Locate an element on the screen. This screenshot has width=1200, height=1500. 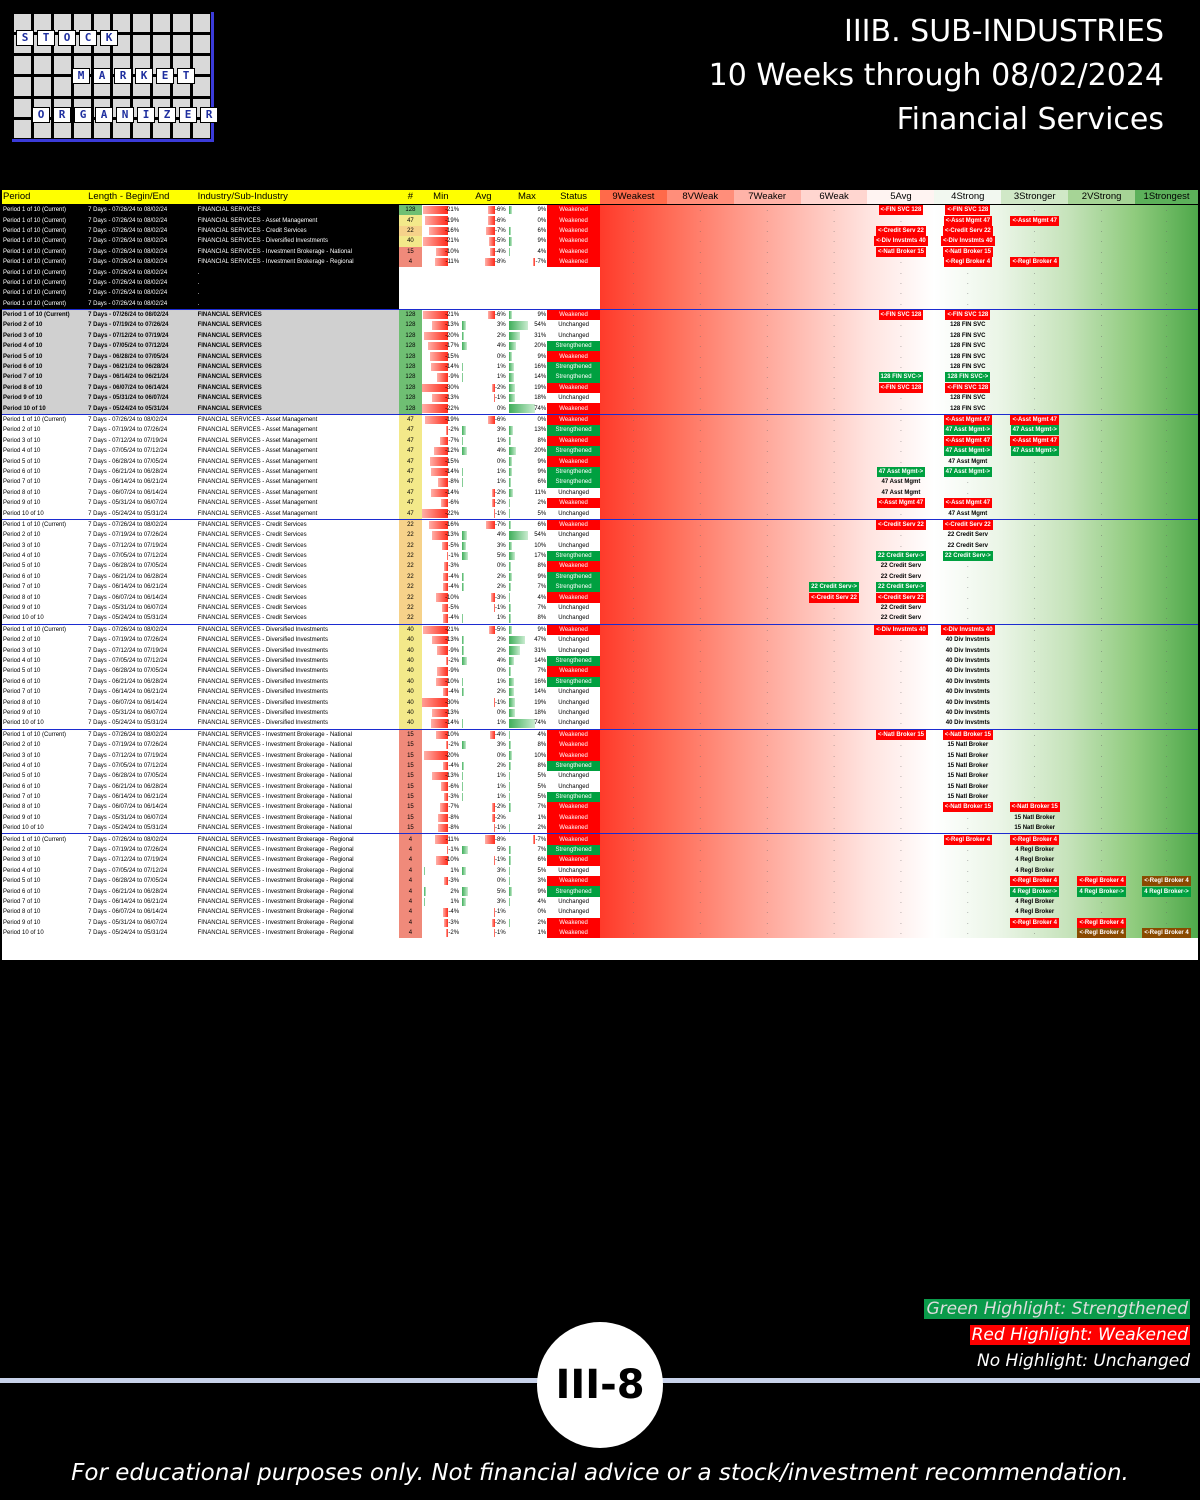
max-cell: 31% is located at coordinates (527, 650).